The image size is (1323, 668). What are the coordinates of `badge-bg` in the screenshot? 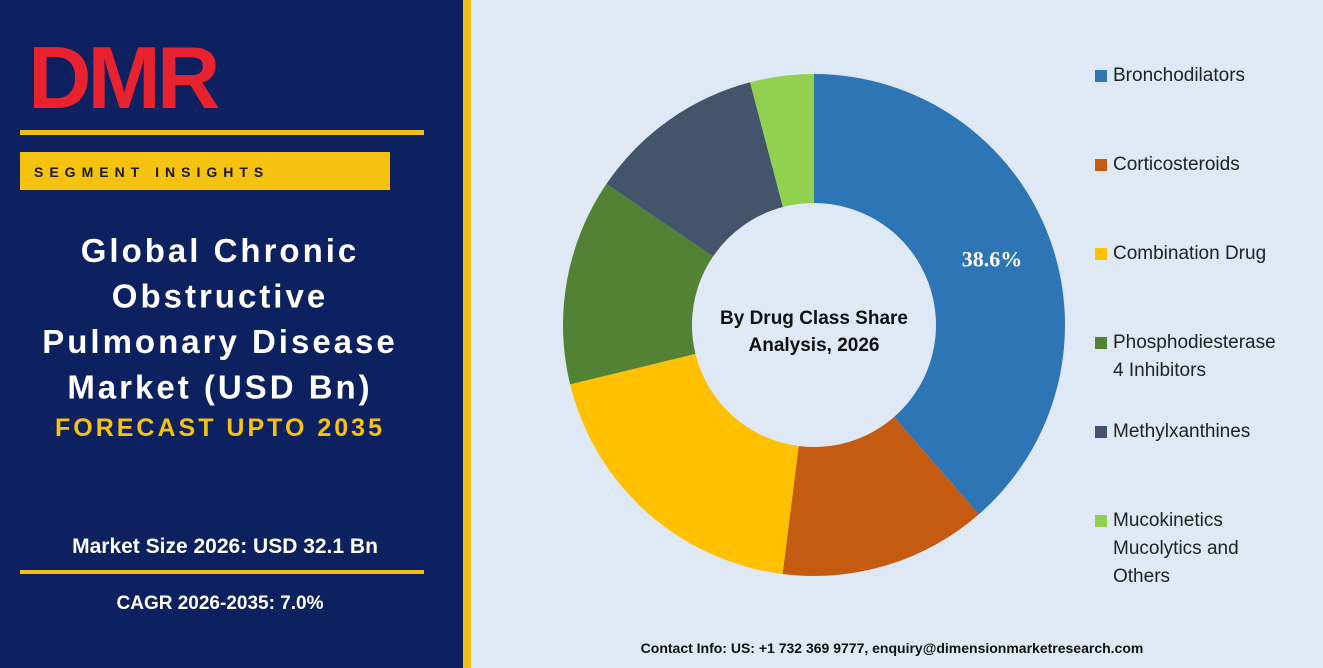 It's located at (205, 171).